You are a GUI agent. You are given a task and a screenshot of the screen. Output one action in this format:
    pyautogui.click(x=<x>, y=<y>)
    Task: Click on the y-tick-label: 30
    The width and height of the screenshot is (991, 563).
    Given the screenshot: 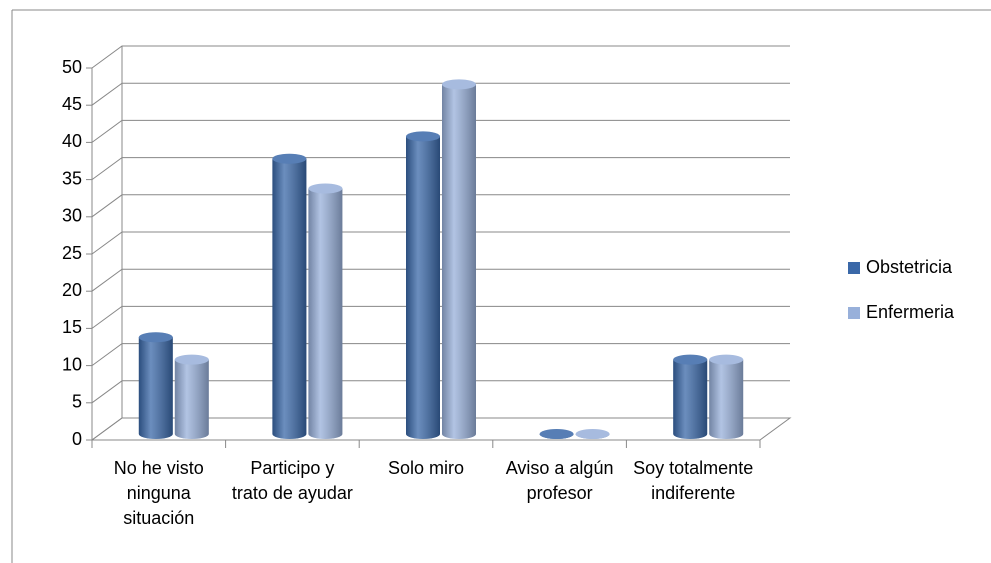 What is the action you would take?
    pyautogui.click(x=72, y=216)
    